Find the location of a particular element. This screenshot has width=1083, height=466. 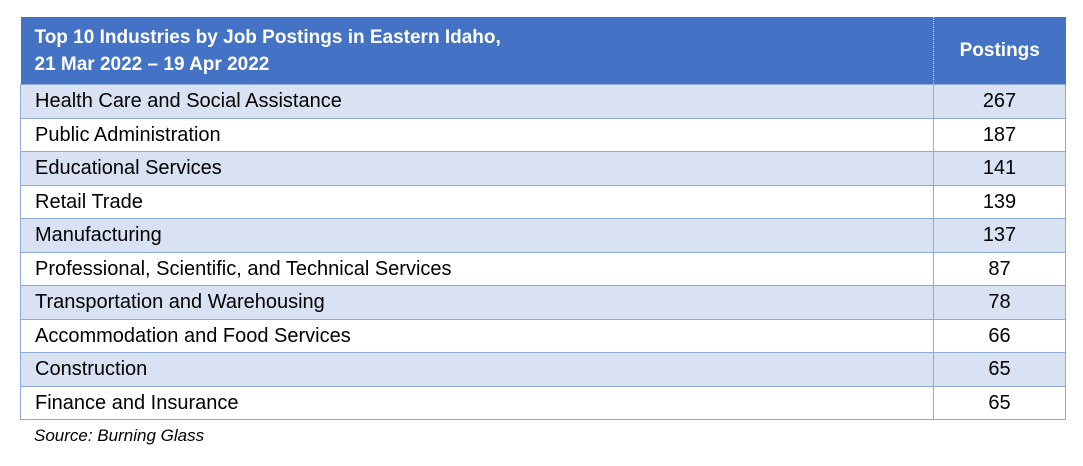

table-row: Construction 65 is located at coordinates (543, 369).